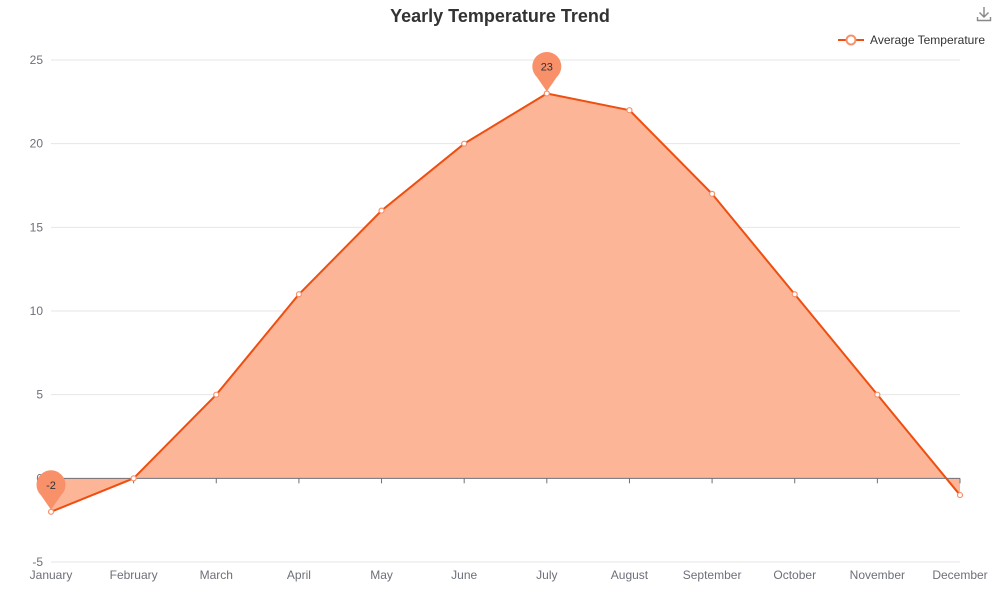 The height and width of the screenshot is (600, 1000). I want to click on x-tick-label: March, so click(216, 575).